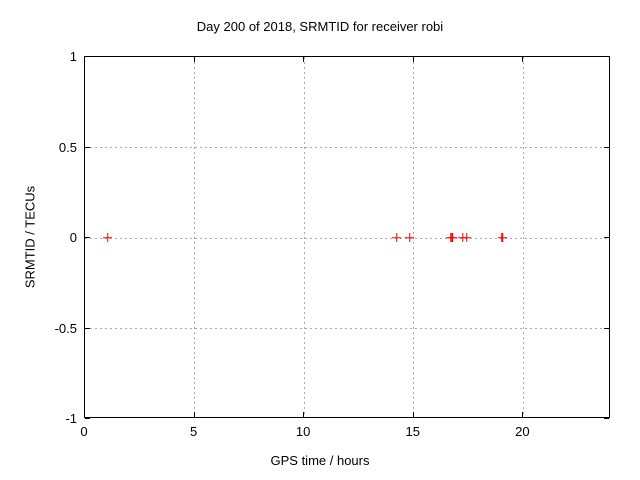 The image size is (640, 480). Describe the element at coordinates (193, 431) in the screenshot. I see `x-tick-label: 5` at that location.